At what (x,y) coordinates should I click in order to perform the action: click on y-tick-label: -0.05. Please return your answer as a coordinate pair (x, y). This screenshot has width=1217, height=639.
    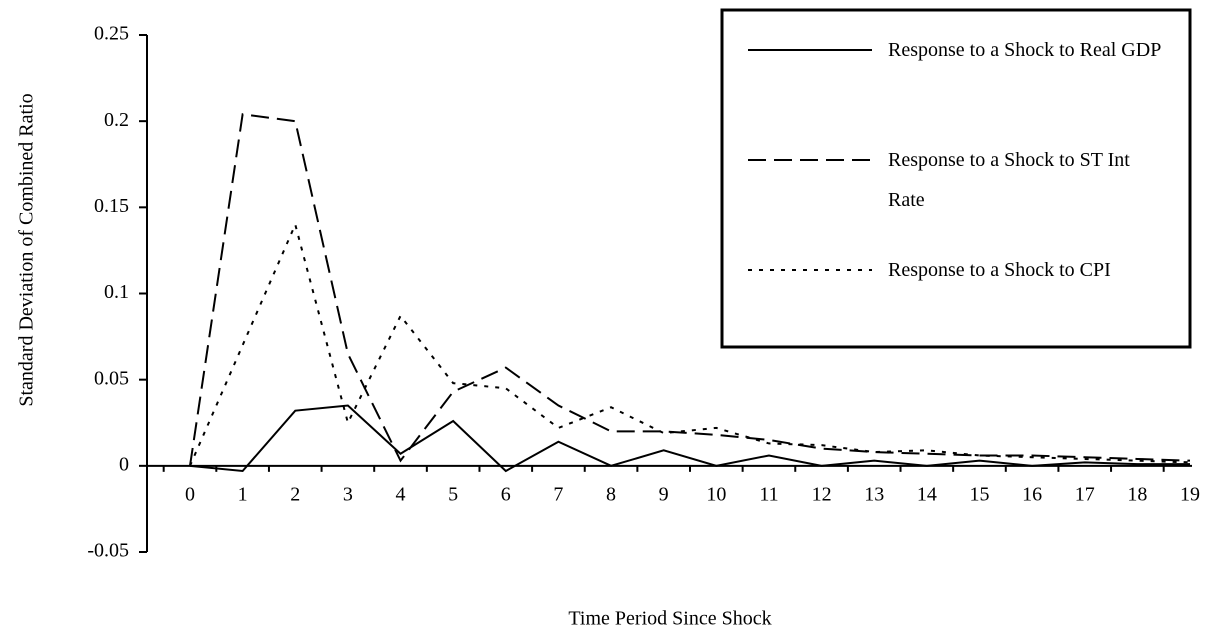
    Looking at the image, I should click on (108, 551).